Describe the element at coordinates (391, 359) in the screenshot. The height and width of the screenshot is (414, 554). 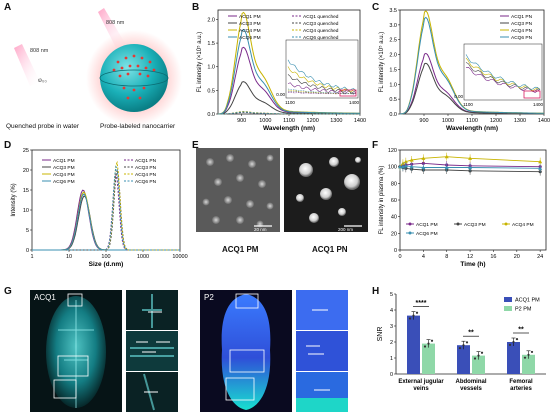
I see `y-tick-label: 1` at that location.